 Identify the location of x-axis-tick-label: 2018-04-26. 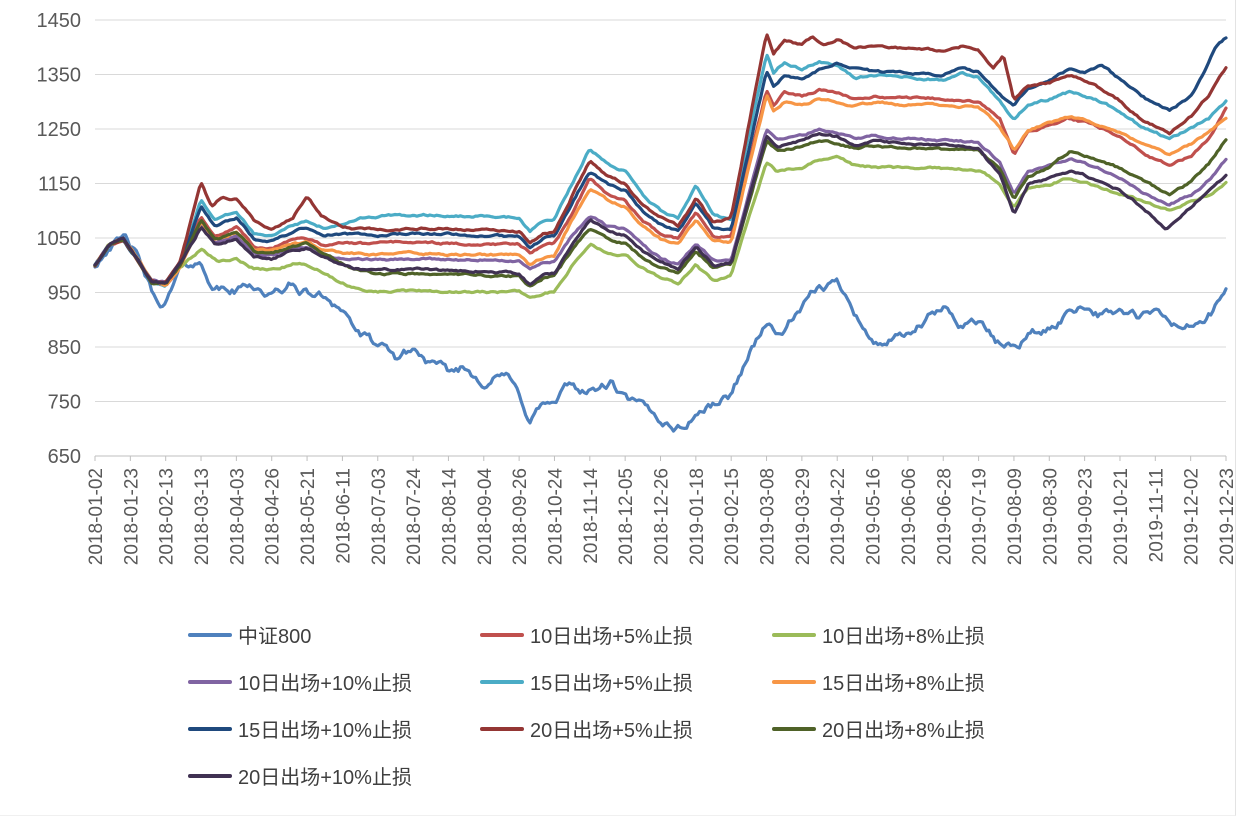
(273, 516).